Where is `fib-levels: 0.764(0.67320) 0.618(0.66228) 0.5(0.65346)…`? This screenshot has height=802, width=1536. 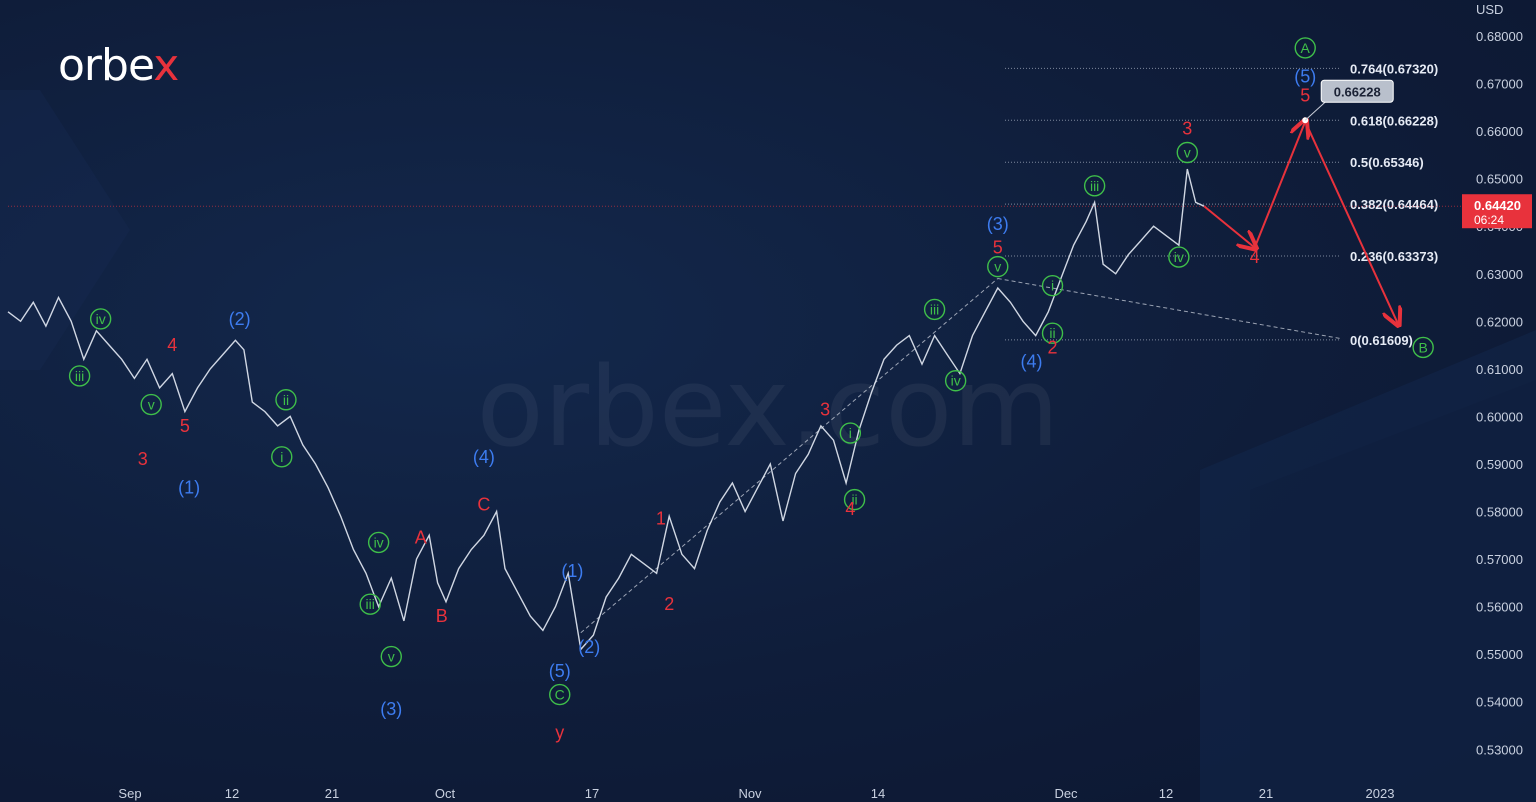 fib-levels: 0.764(0.67320) 0.618(0.66228) 0.5(0.65346)… is located at coordinates (1221, 204).